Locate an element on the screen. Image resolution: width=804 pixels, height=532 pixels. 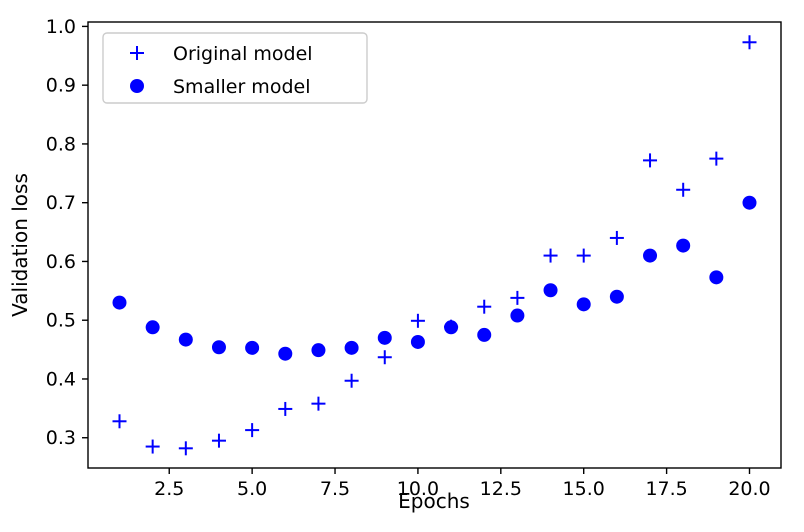
x-tick-label: 10.0 is located at coordinates (418, 489).